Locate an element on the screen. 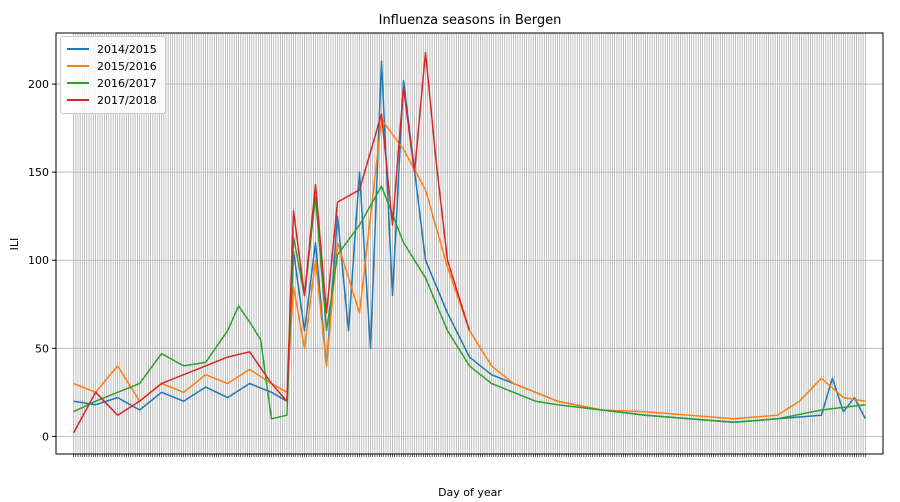 Image resolution: width=900 pixels, height=502 pixels. legend-label: 2015/2016 is located at coordinates (127, 66).